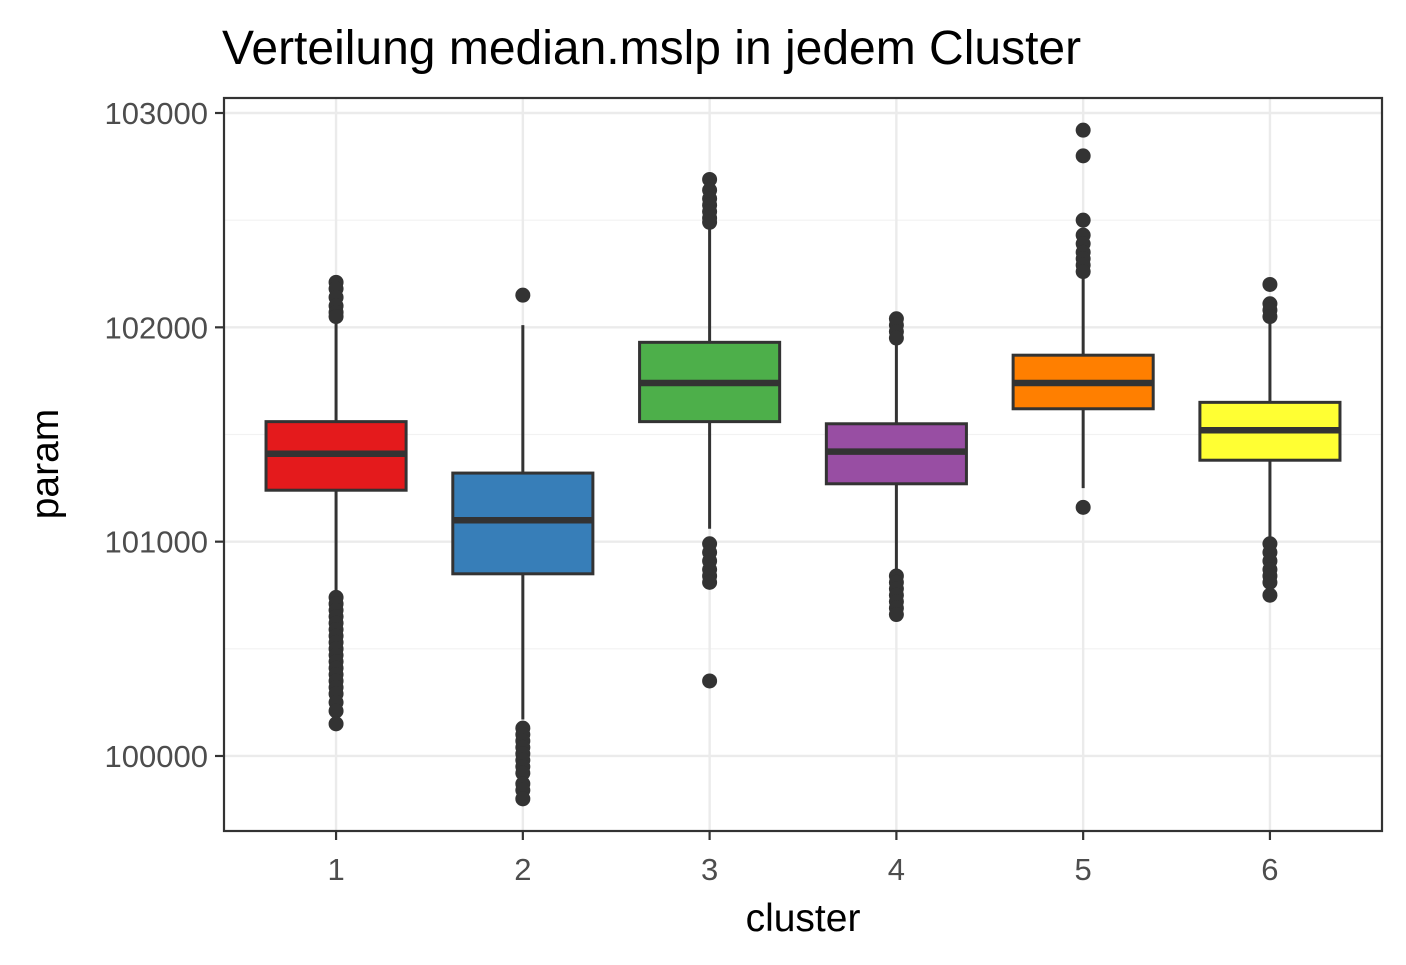  I want to click on x-tick-label: 2, so click(522, 869).